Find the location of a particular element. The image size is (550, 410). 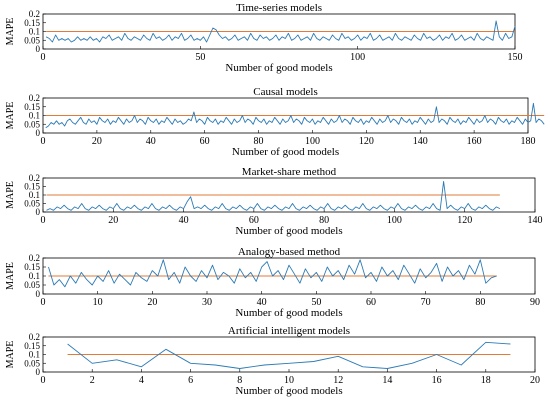

chart-4-xtick-label: 20 is located at coordinates (152, 302).